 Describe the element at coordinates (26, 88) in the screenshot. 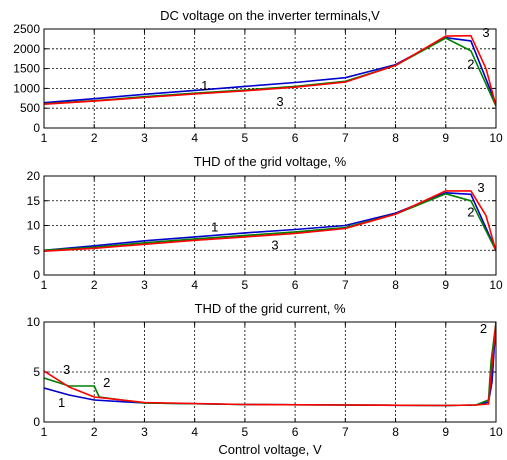

I see `y-tick-label: 1000` at that location.